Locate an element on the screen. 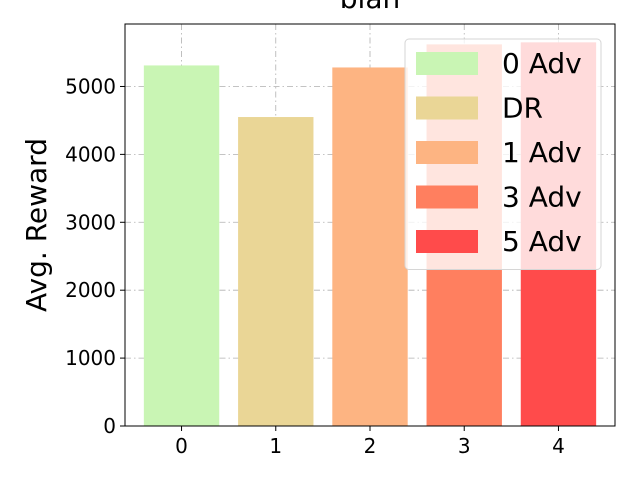 The width and height of the screenshot is (640, 480). x-tick-label-2: 2 is located at coordinates (370, 446).